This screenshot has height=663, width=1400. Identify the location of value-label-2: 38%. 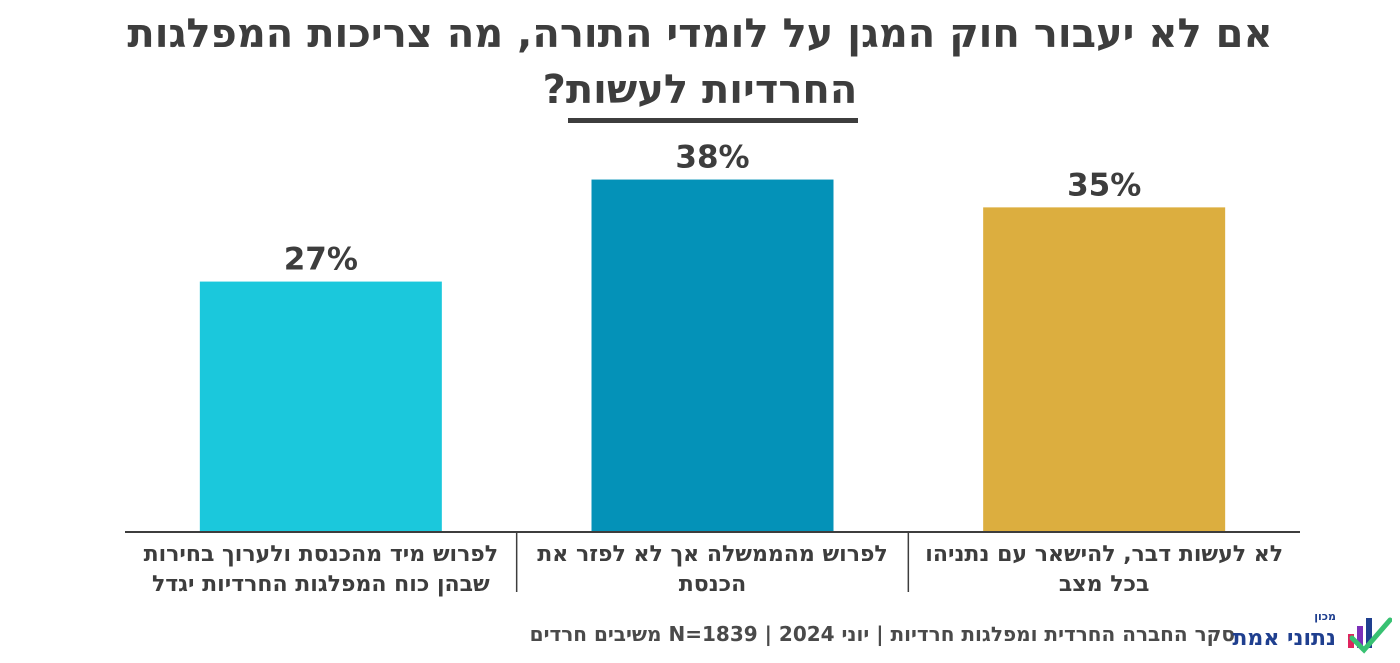
(712, 158).